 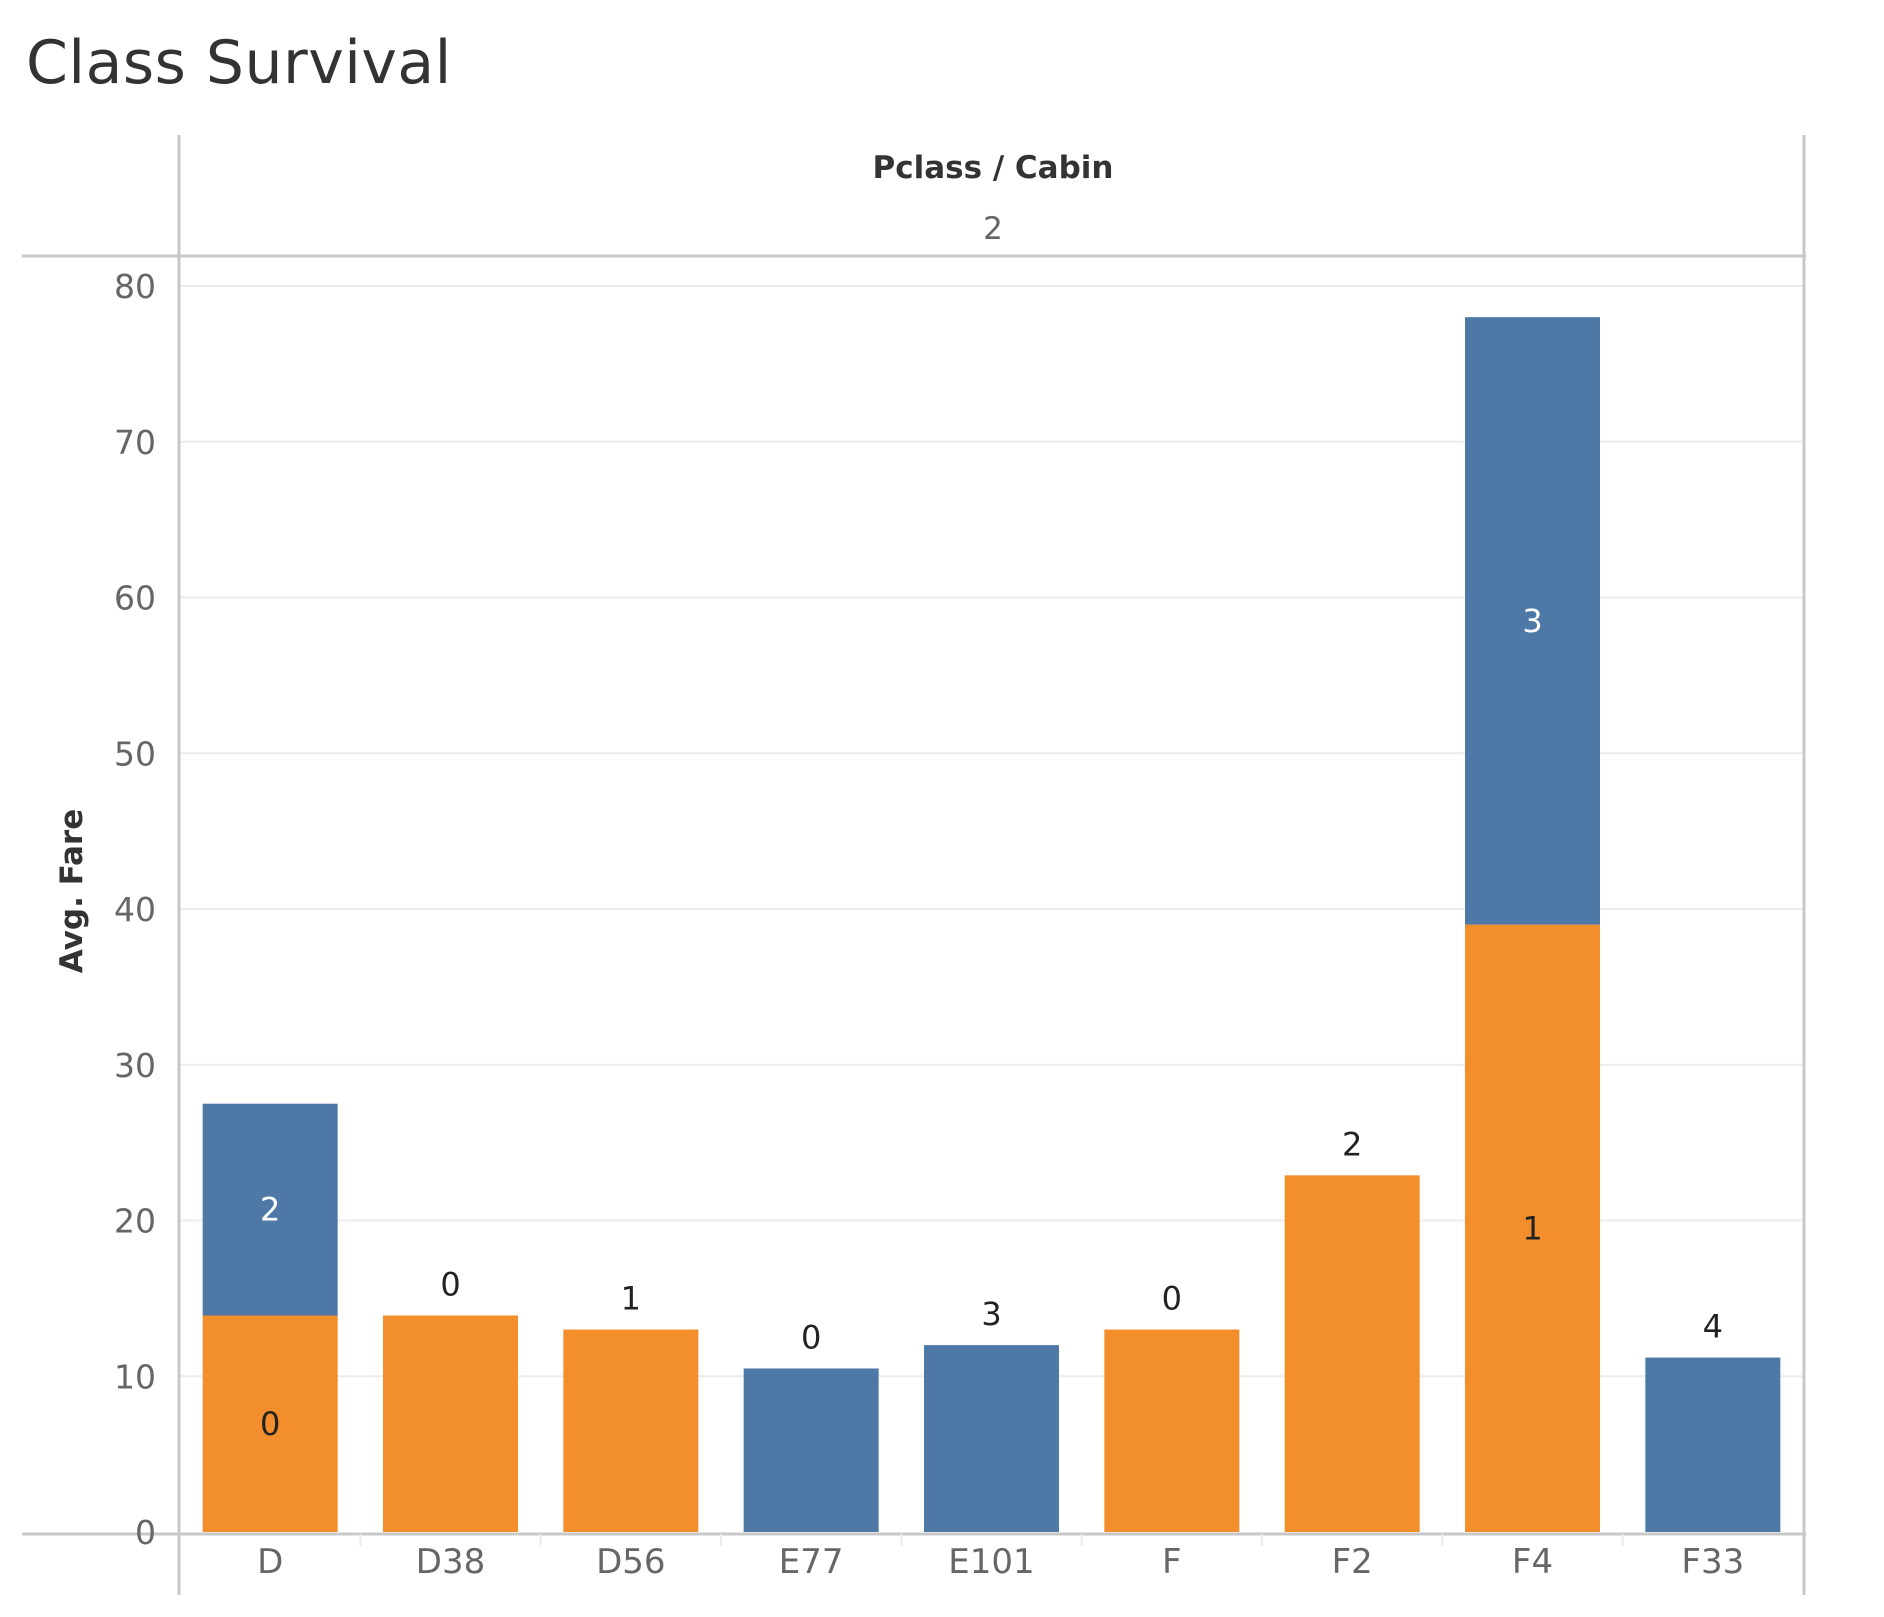 What do you see at coordinates (630, 1562) in the screenshot?
I see `x-tick-label-D56: D56` at bounding box center [630, 1562].